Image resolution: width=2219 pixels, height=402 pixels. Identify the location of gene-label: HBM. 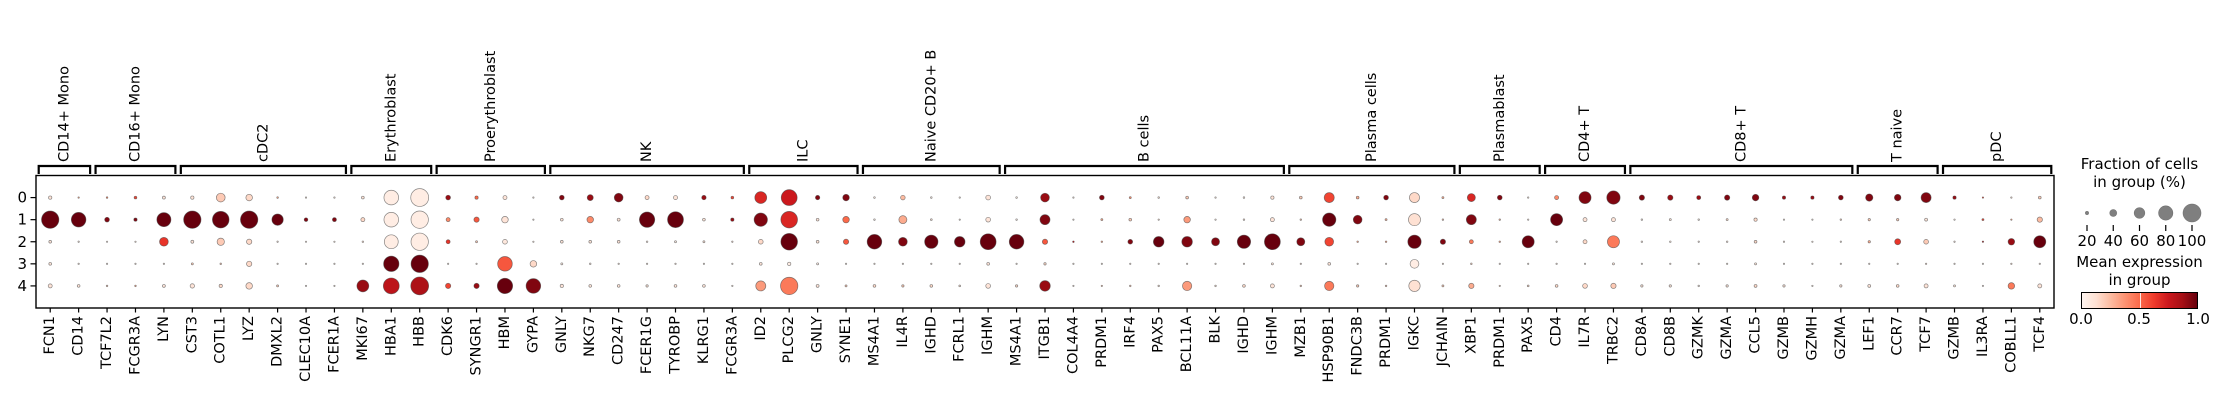
(505, 332).